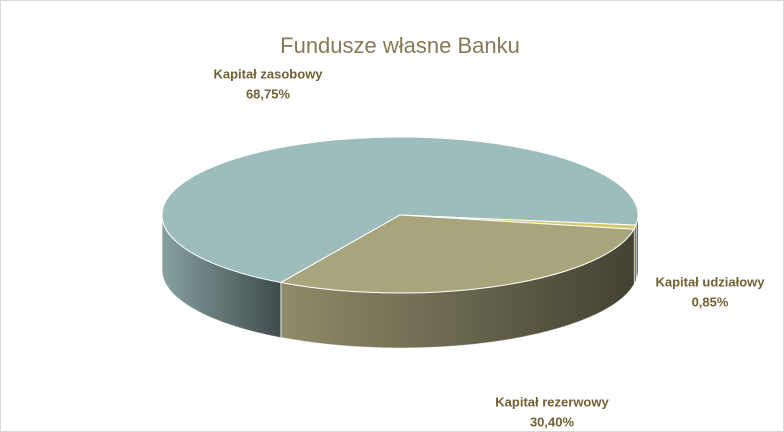  Describe the element at coordinates (710, 281) in the screenshot. I see `slice-label: Kapitał udziałowy` at that location.